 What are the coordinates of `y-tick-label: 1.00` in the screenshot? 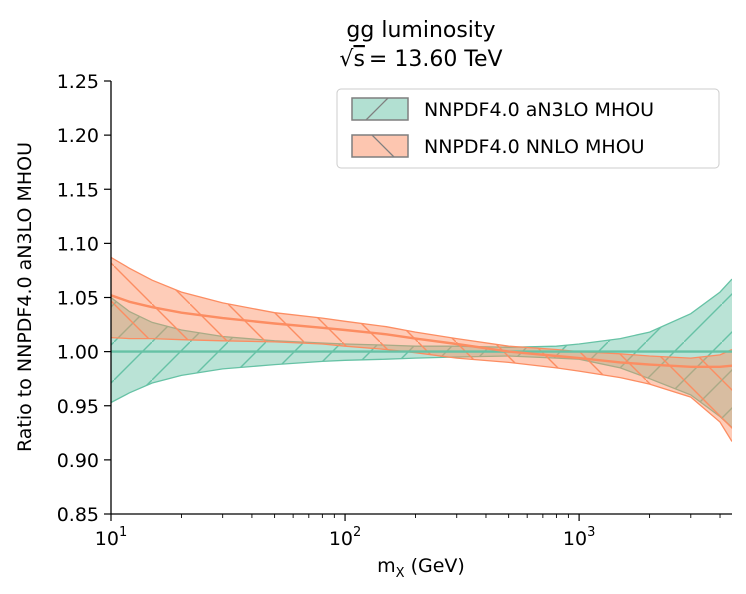 It's located at (78, 353).